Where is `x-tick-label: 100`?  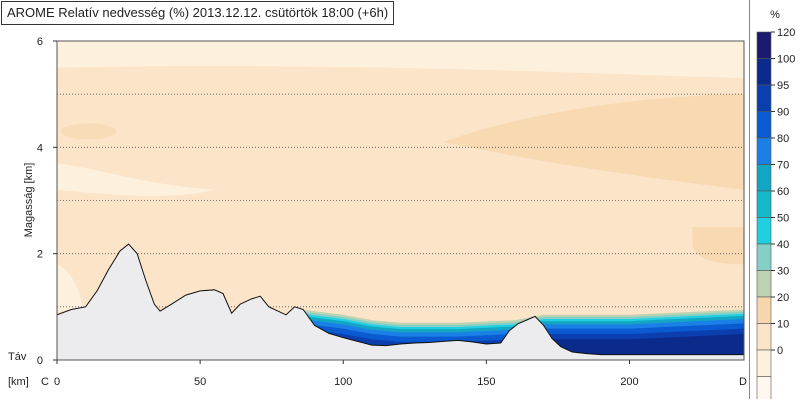 x-tick-label: 100 is located at coordinates (343, 382).